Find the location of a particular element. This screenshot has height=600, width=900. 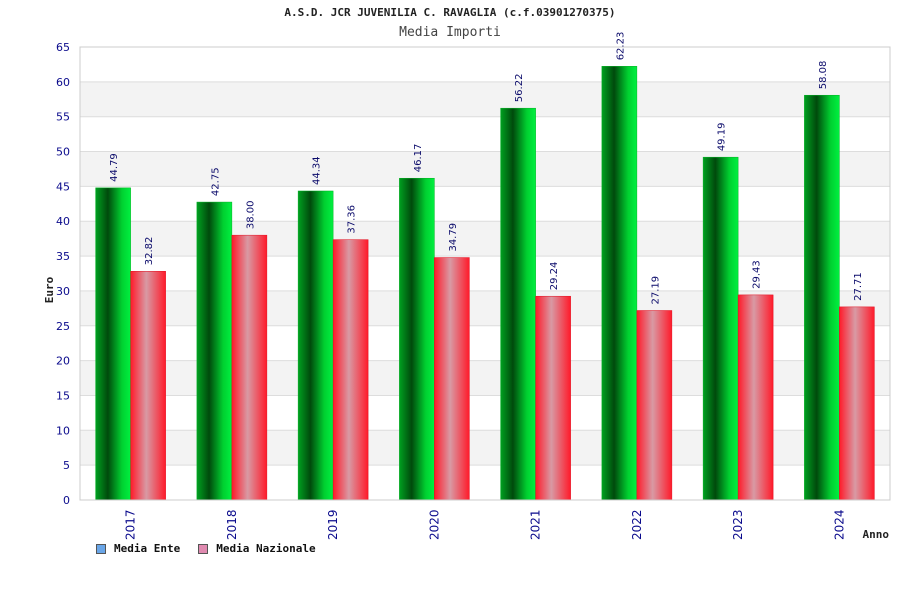

x-tick-label: 2024 is located at coordinates (839, 524).